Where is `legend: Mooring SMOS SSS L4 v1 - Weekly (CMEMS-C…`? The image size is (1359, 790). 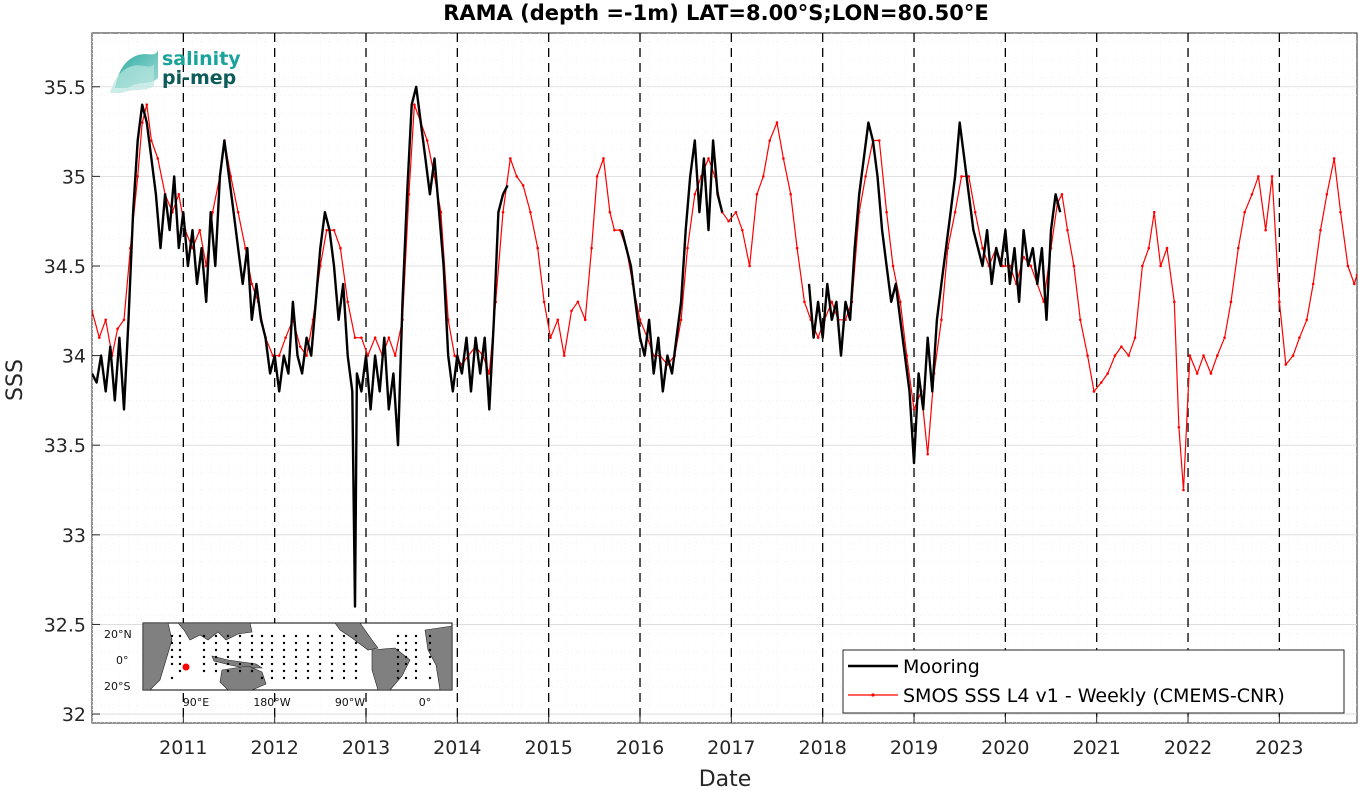
legend: Mooring SMOS SSS L4 v1 - Weekly (CMEMS-C… is located at coordinates (1093, 681).